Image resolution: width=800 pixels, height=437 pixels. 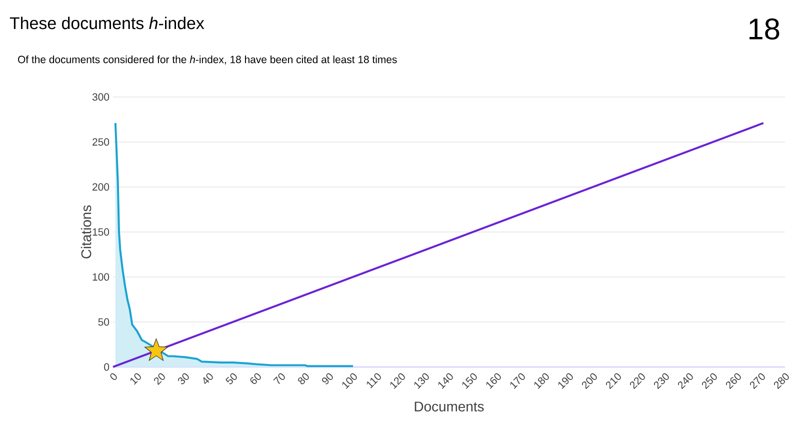 What do you see at coordinates (207, 60) in the screenshot?
I see `chart-subtitle: Of the documents considered for the h-index, 18 have been cited at least 18 times` at bounding box center [207, 60].